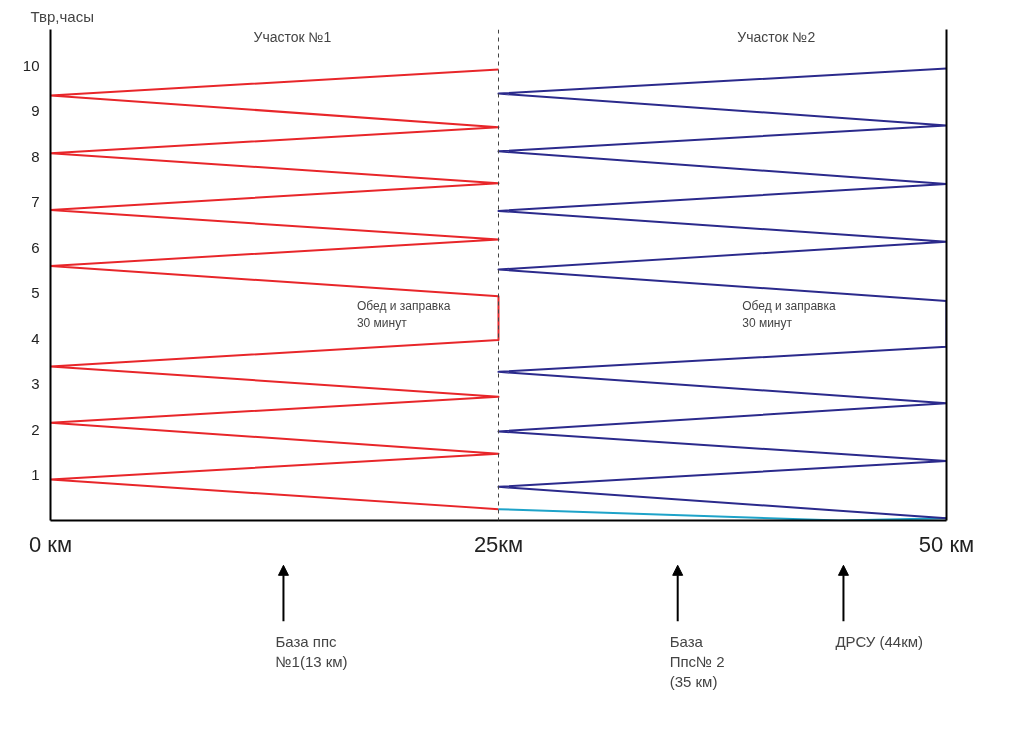 The height and width of the screenshot is (733, 1036). Describe the element at coordinates (35, 202) in the screenshot. I see `y-tick-label: 7` at that location.